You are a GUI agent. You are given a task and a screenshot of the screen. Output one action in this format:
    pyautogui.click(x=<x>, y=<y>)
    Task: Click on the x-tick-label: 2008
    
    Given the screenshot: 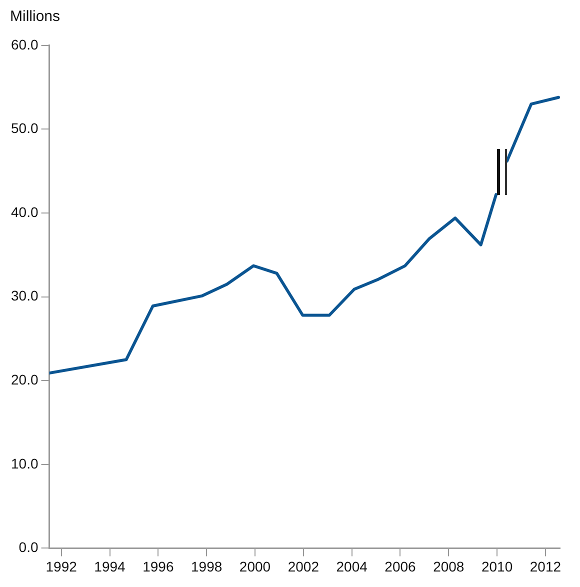 What is the action you would take?
    pyautogui.click(x=448, y=566)
    